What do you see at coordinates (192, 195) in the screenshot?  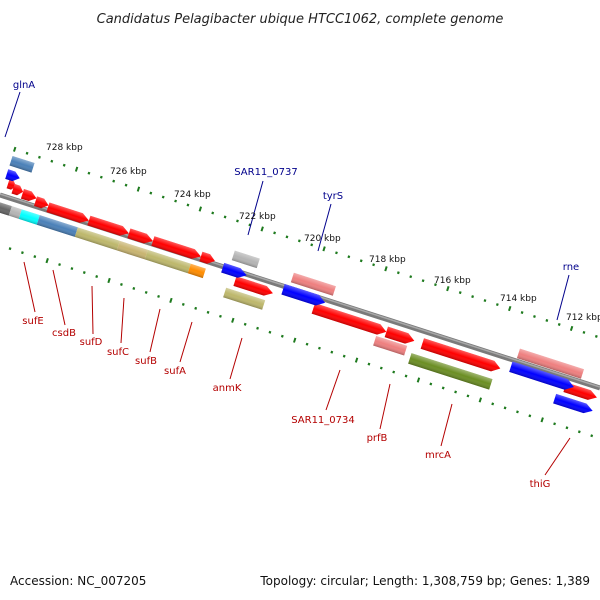 I see `scale-label-724: 724 kbp` at bounding box center [192, 195].